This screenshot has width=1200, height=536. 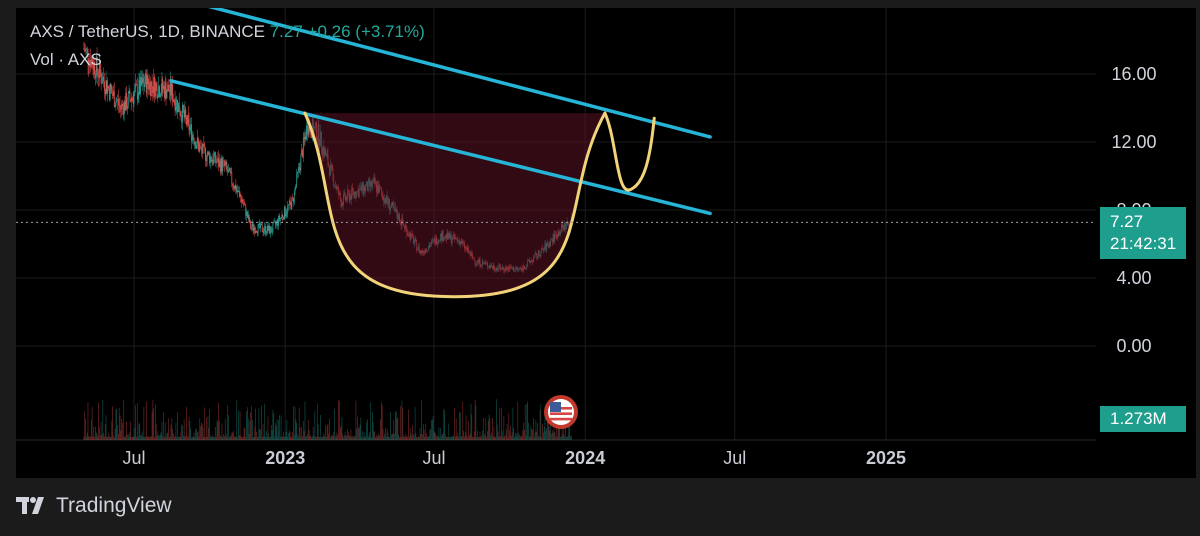 What do you see at coordinates (33, 506) in the screenshot?
I see `tradingview-logo-icon` at bounding box center [33, 506].